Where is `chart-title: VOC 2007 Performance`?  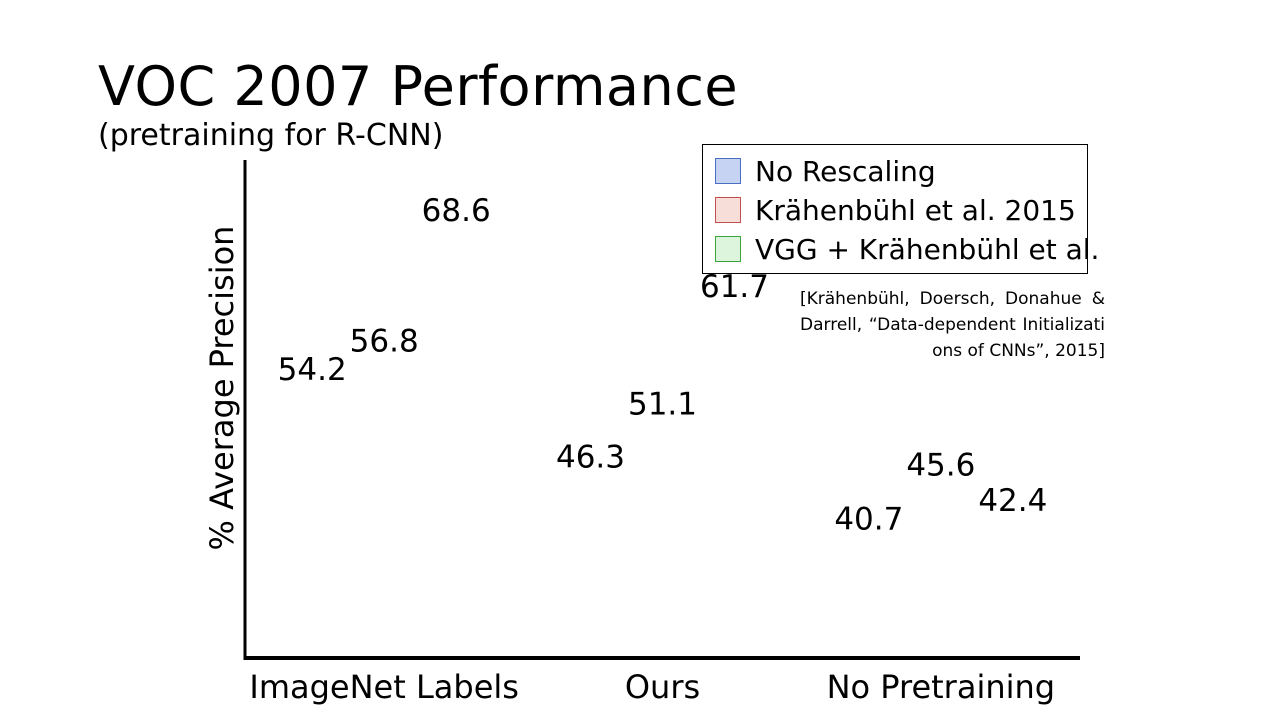 chart-title: VOC 2007 Performance is located at coordinates (418, 86).